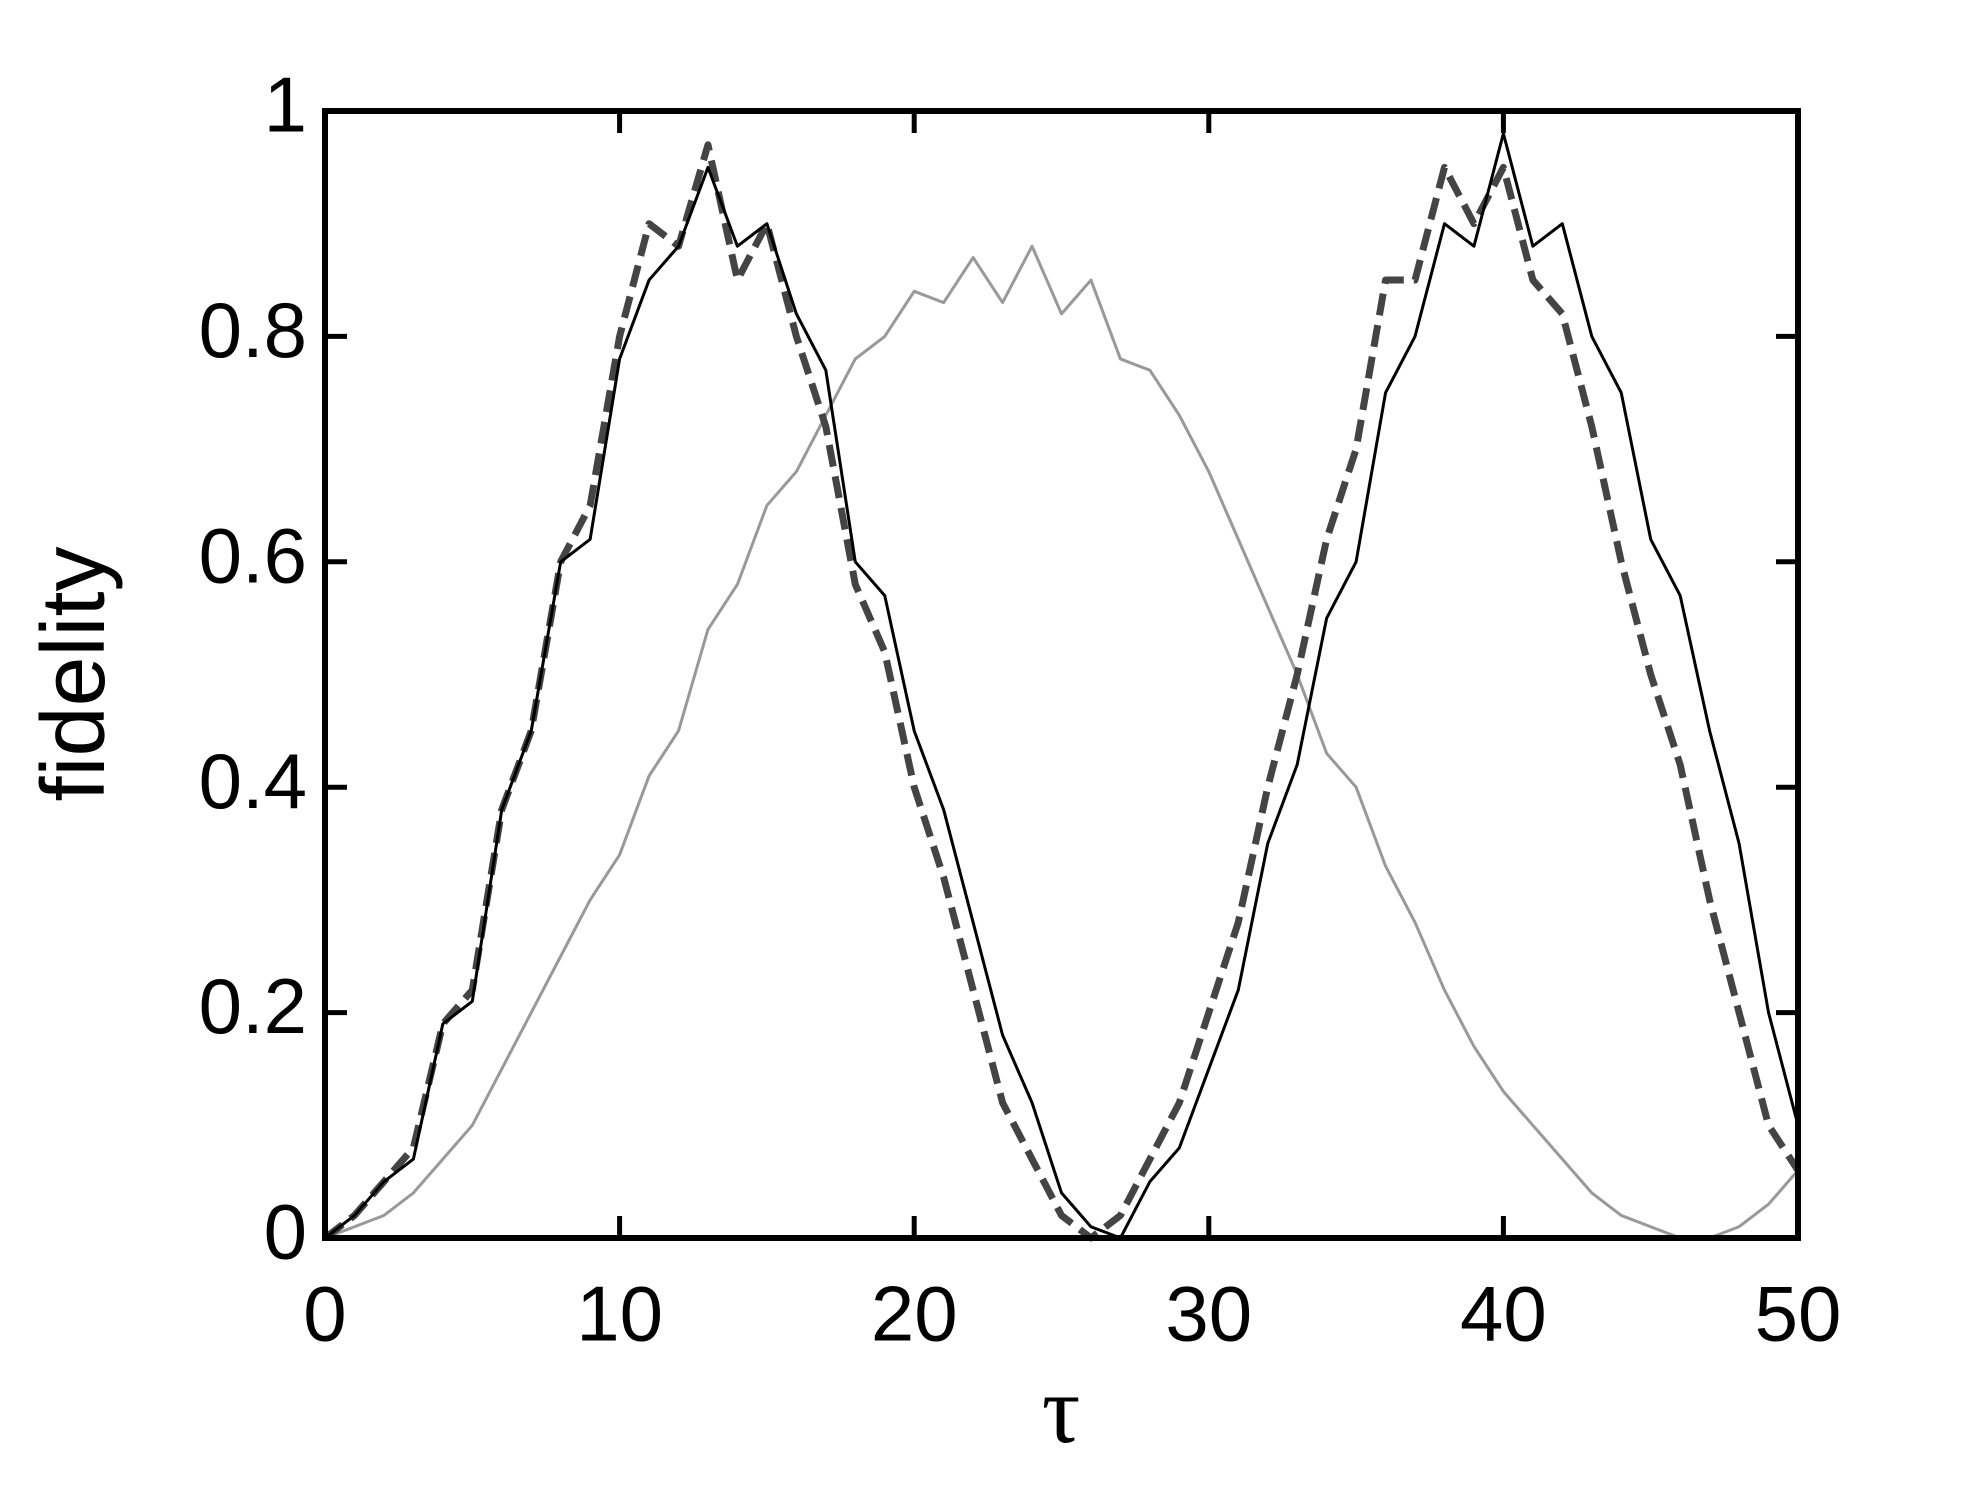  What do you see at coordinates (253, 781) in the screenshot?
I see `y-tick-label: 0.4` at bounding box center [253, 781].